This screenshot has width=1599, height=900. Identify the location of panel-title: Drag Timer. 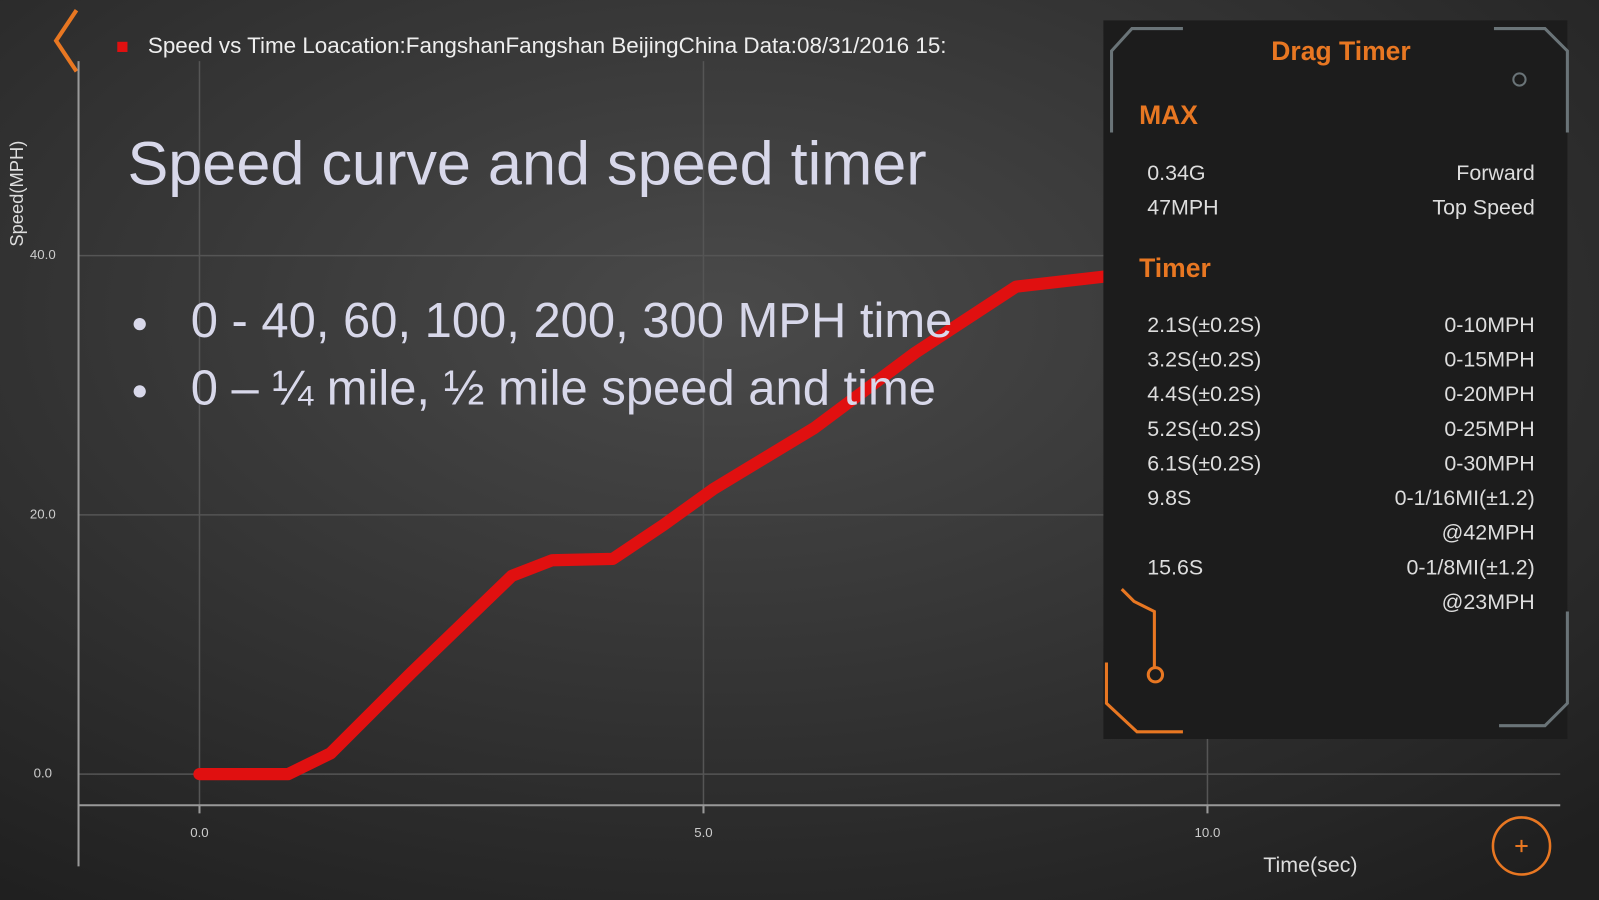
(1340, 51).